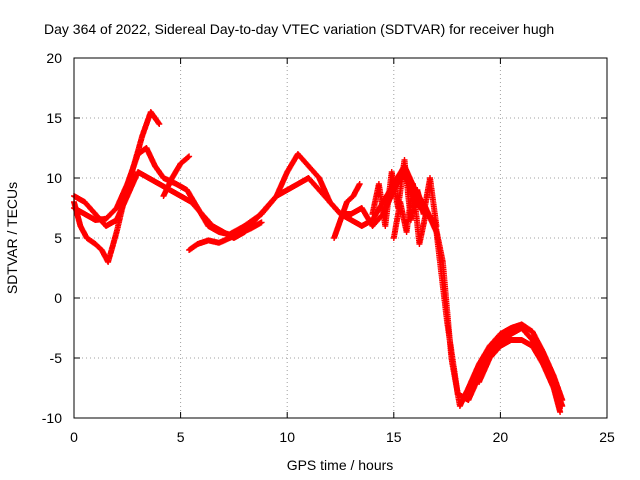 The image size is (640, 480). Describe the element at coordinates (52, 418) in the screenshot. I see `y-tick-label: -10` at that location.